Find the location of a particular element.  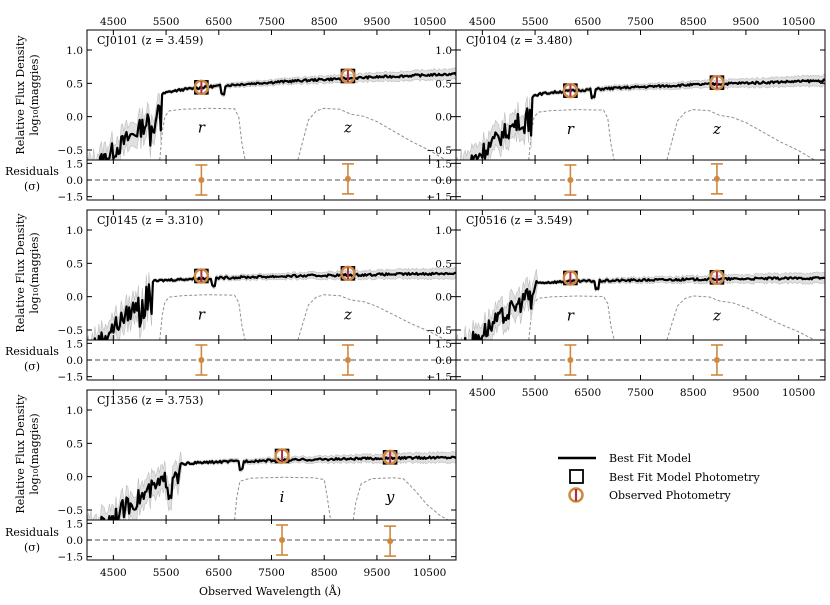

legend-model-phot-swatch is located at coordinates (576, 476).